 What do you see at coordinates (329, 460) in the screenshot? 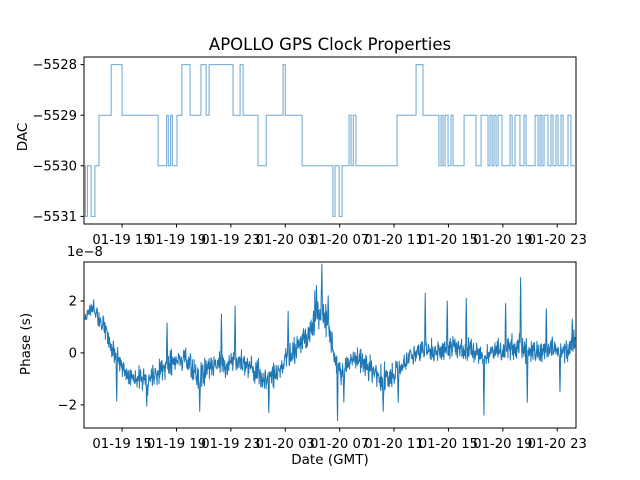
I see `xlabel-date-gmt: Date (GMT)` at bounding box center [329, 460].